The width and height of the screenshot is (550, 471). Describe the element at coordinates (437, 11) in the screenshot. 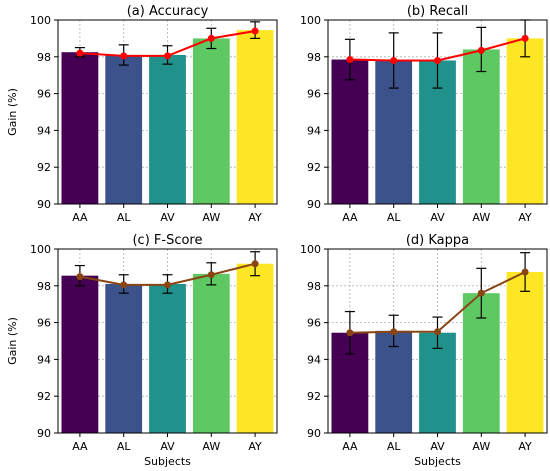

I see `chart-title: (b) Recall` at that location.